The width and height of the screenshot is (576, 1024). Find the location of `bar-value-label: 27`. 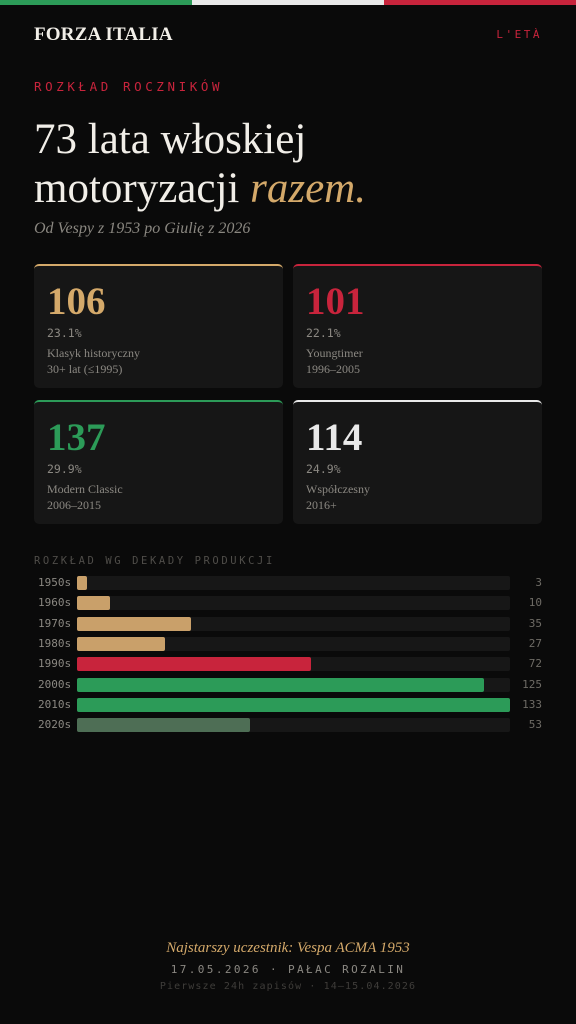

bar-value-label: 27 is located at coordinates (535, 643).